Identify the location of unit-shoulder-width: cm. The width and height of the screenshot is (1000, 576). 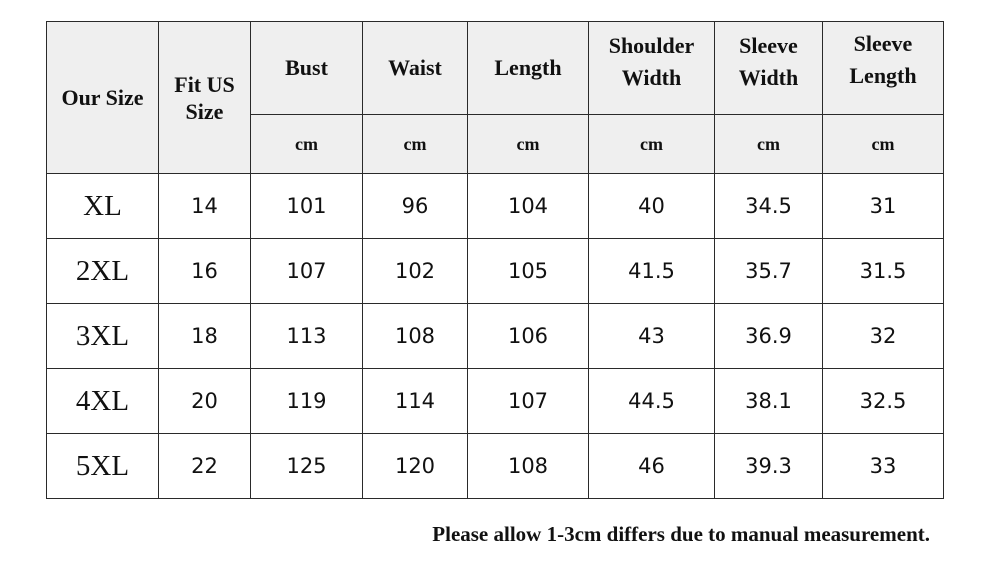
(651, 144).